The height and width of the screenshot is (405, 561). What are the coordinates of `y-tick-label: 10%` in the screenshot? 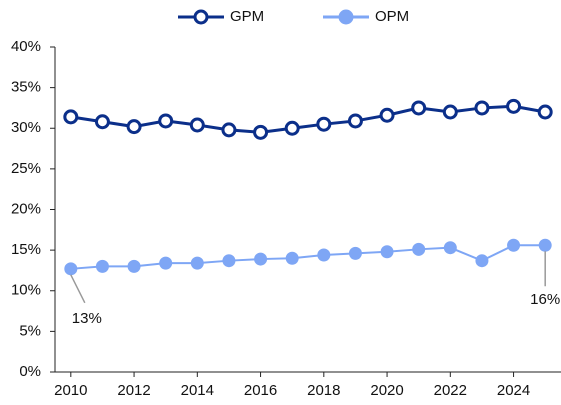 It's located at (26, 290).